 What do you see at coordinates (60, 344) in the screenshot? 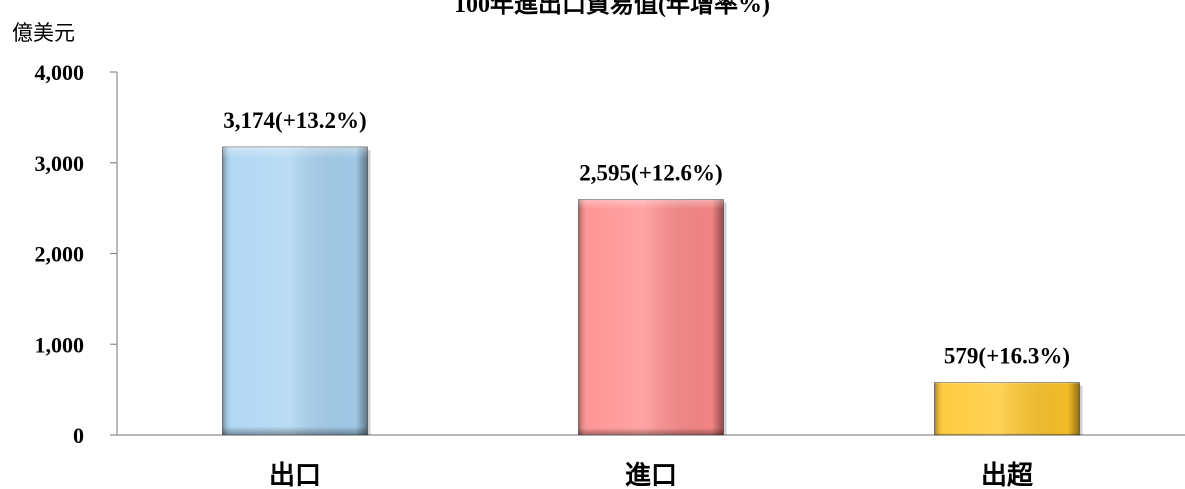
I see `y-tick-label: 1,000` at bounding box center [60, 344].